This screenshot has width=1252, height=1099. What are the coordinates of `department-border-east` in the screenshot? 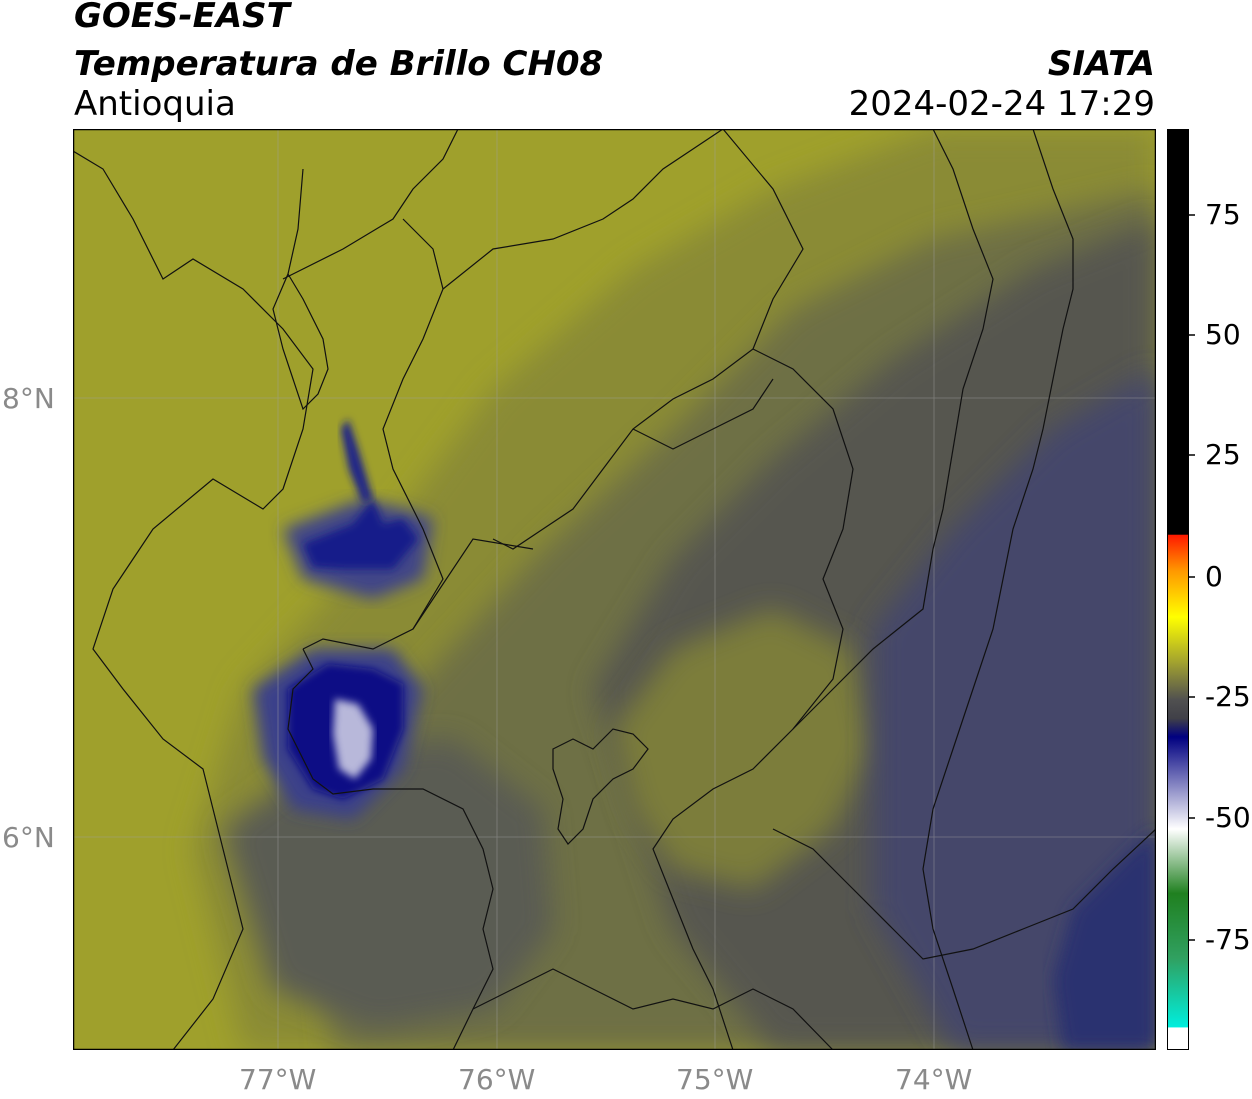 It's located at (893, 429).